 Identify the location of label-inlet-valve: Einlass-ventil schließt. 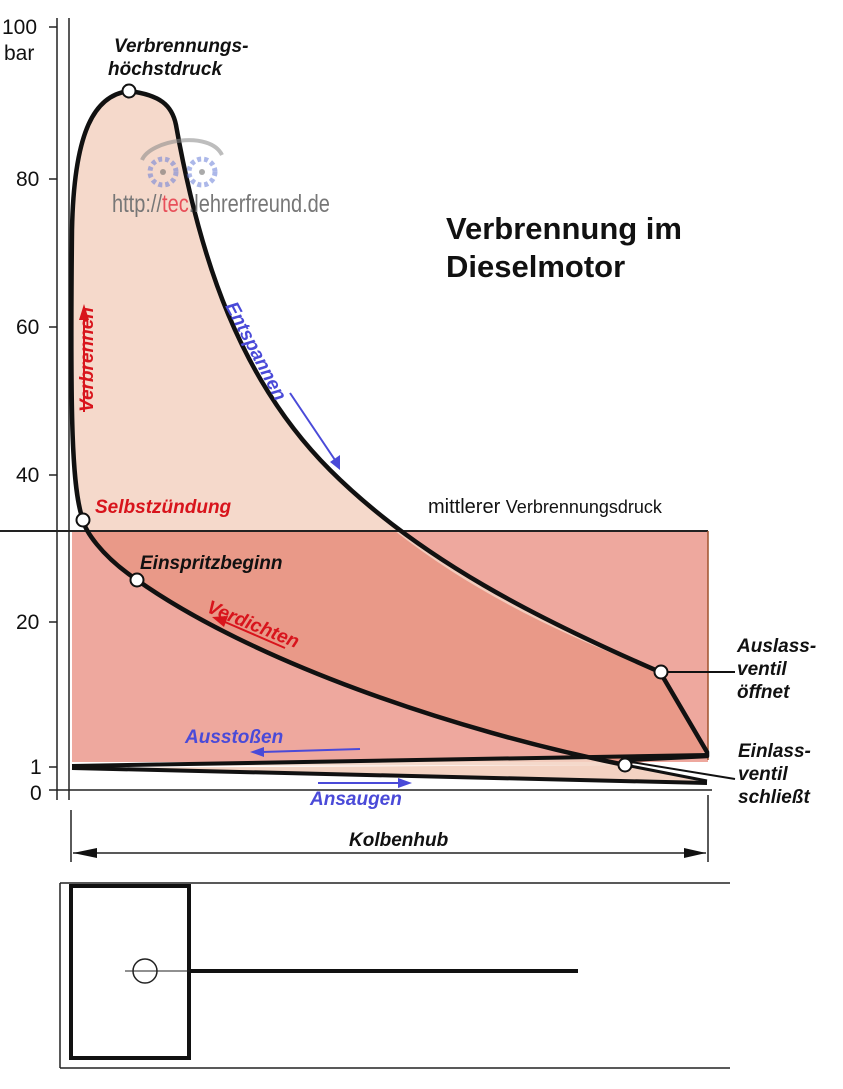
(774, 774).